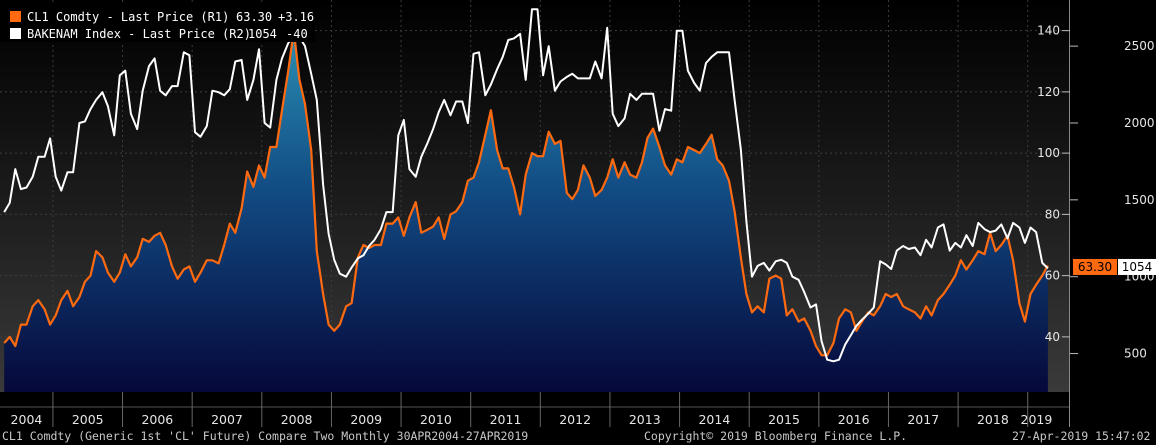 The image size is (1156, 445). I want to click on x-tick-label: 2009, so click(366, 419).